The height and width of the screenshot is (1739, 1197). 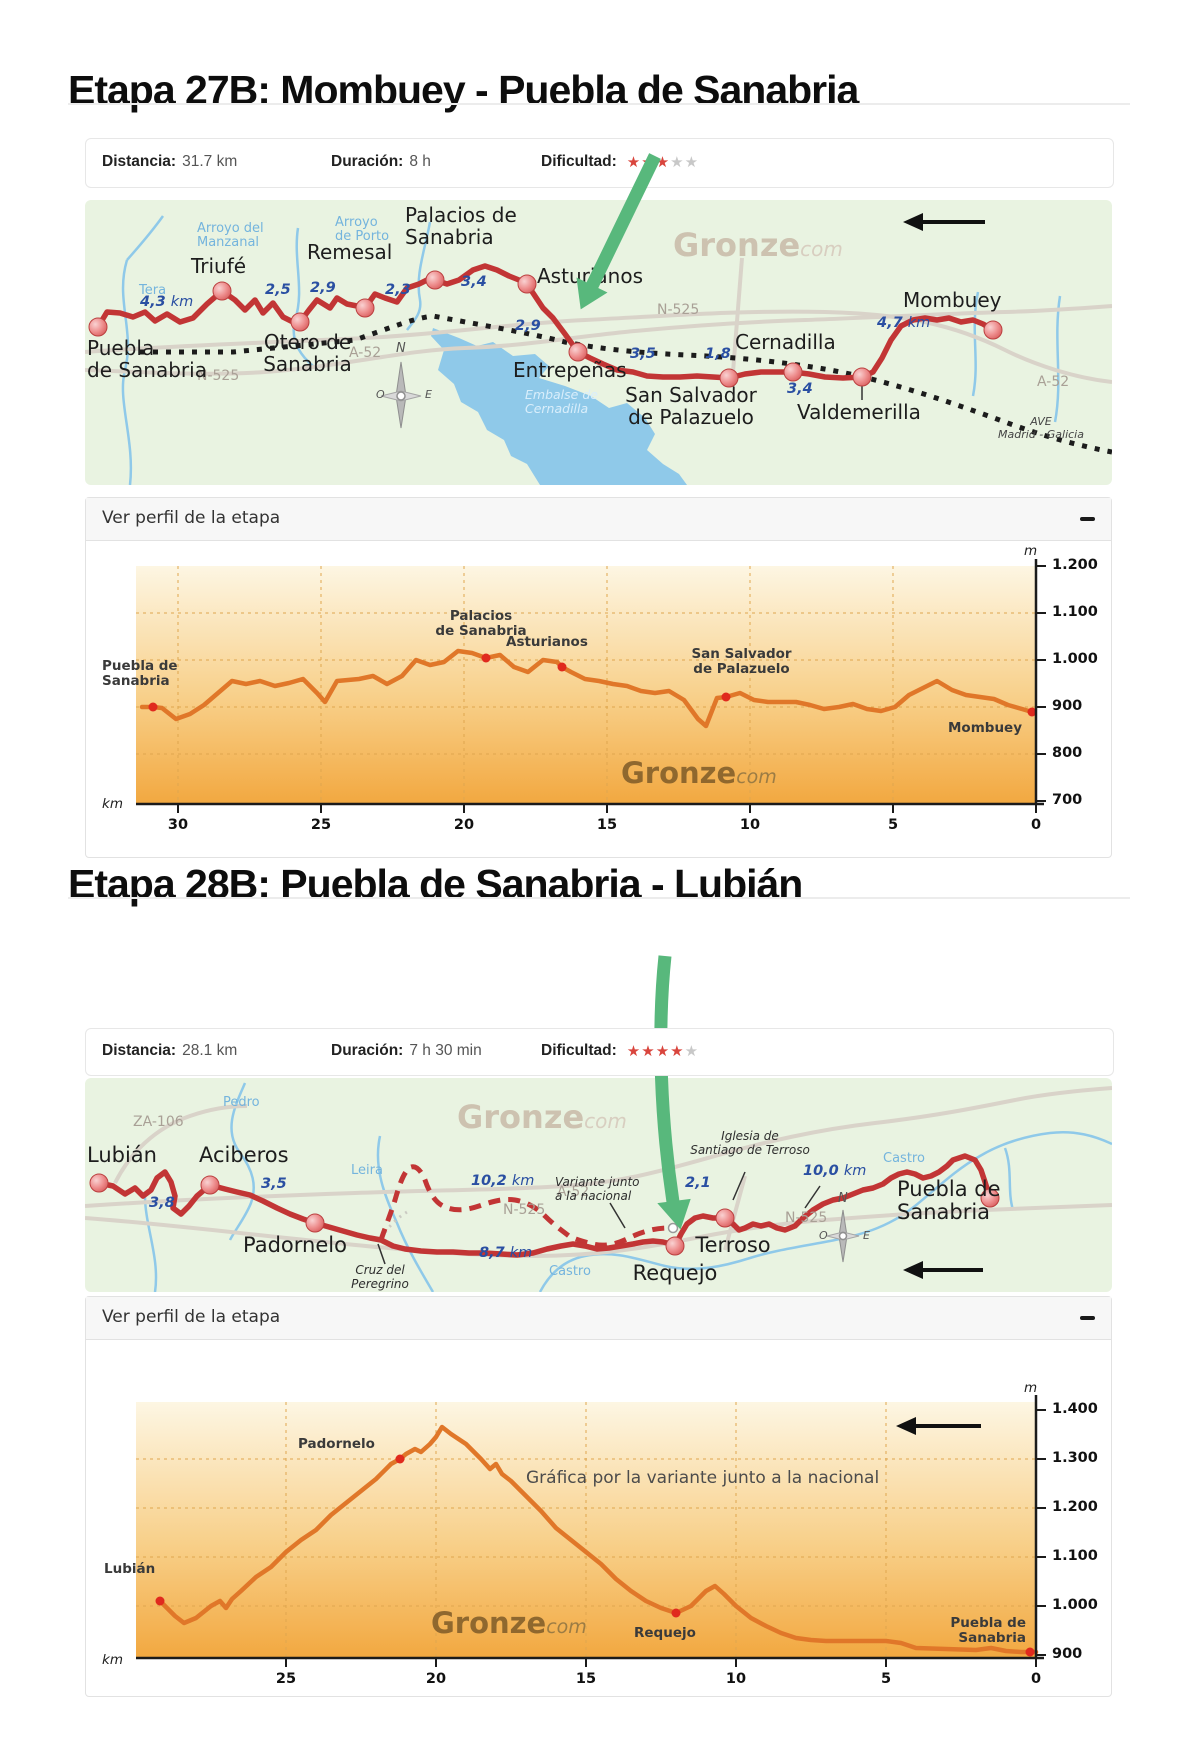 I want to click on x-tick: 30, so click(x=178, y=825).